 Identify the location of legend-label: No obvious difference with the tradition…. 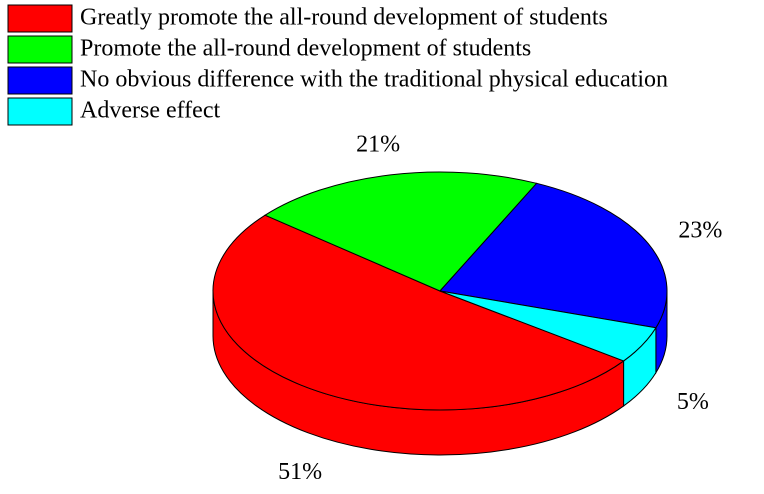
(374, 80).